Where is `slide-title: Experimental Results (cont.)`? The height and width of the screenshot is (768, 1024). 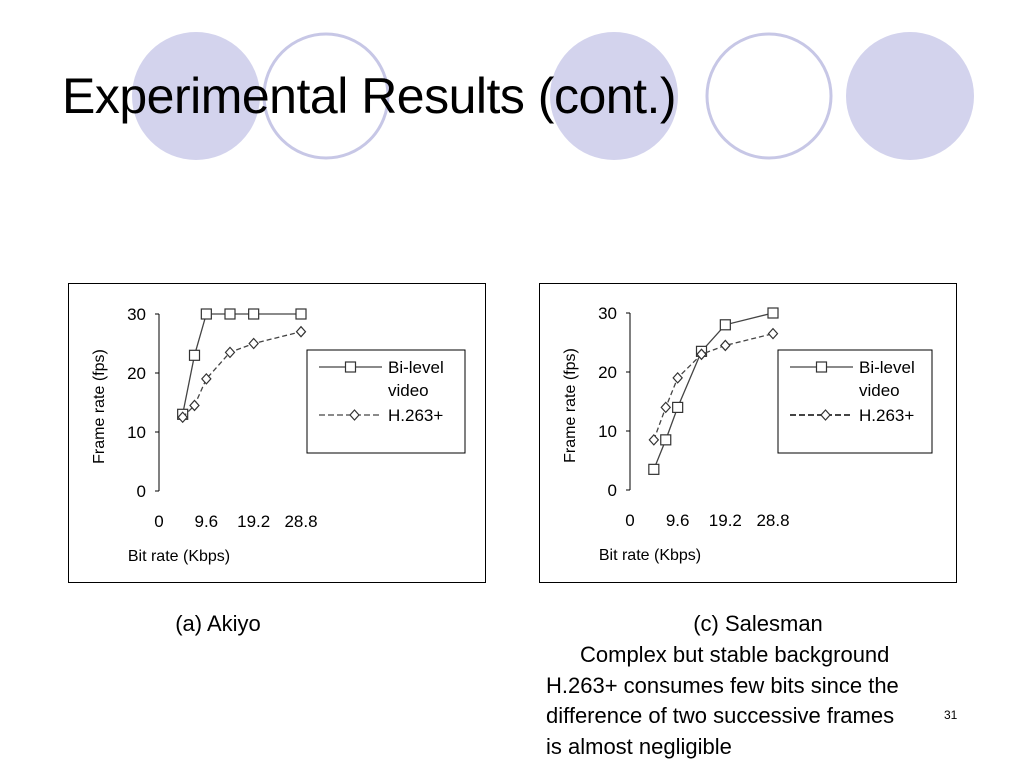
slide-title: Experimental Results (cont.) is located at coordinates (369, 96).